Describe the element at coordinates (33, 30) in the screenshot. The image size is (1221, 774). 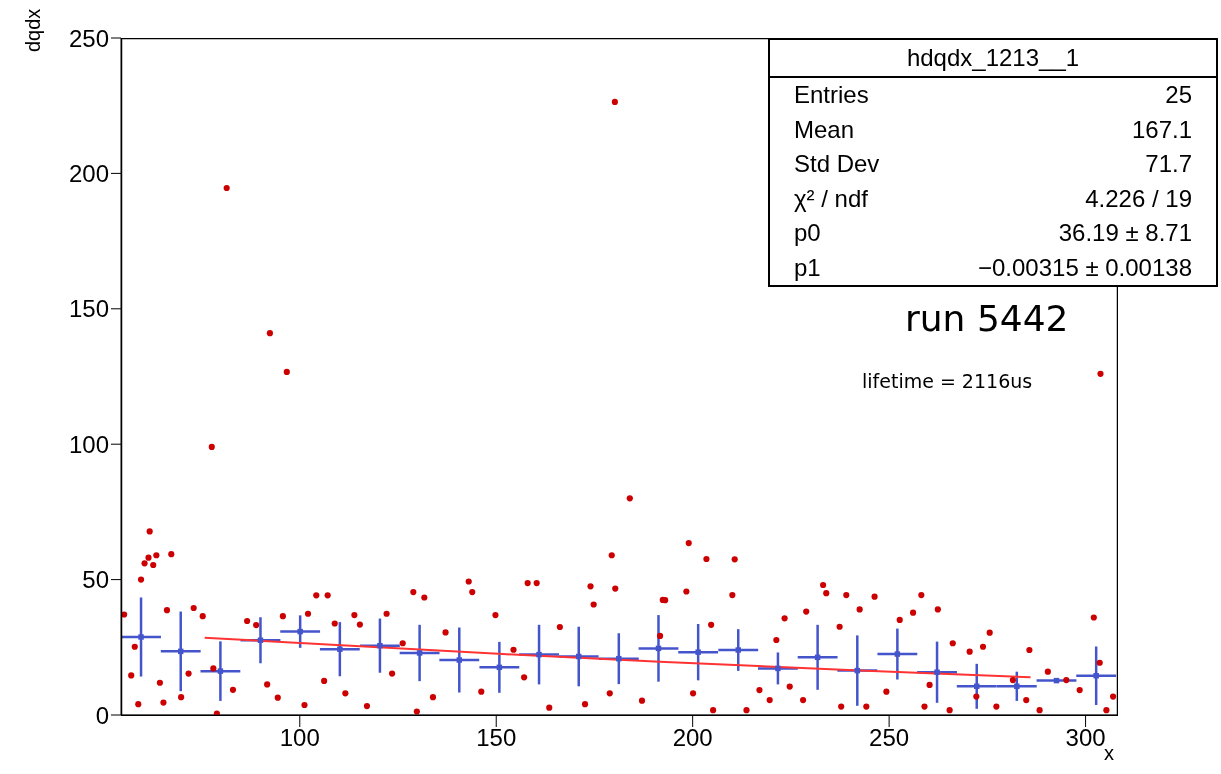
I see `y-axis-title: dqdx` at that location.